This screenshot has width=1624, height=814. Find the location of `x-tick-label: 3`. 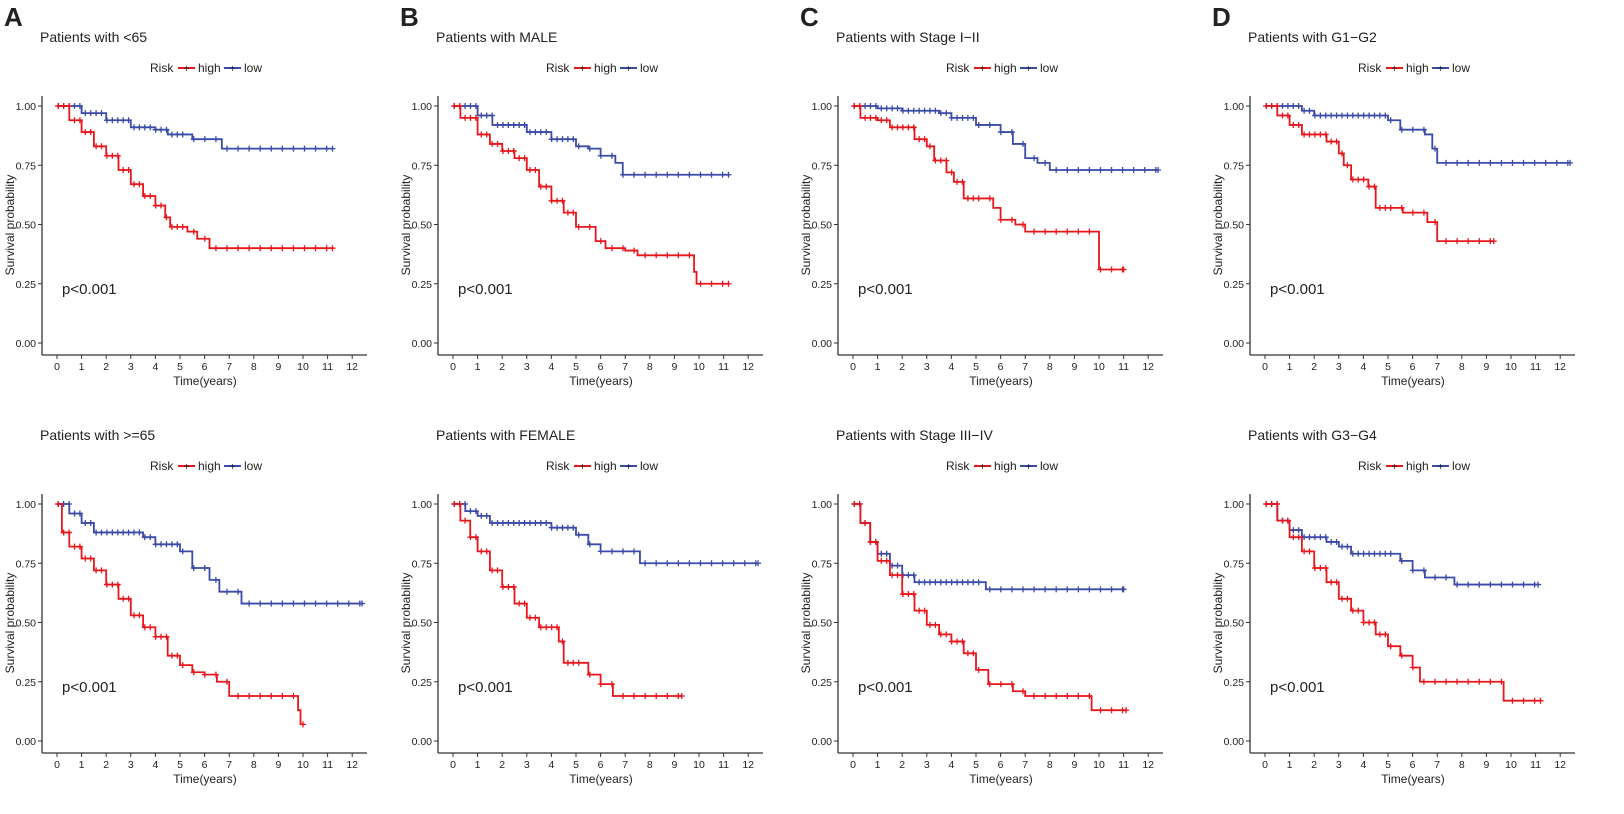

x-tick-label: 3 is located at coordinates (131, 765).